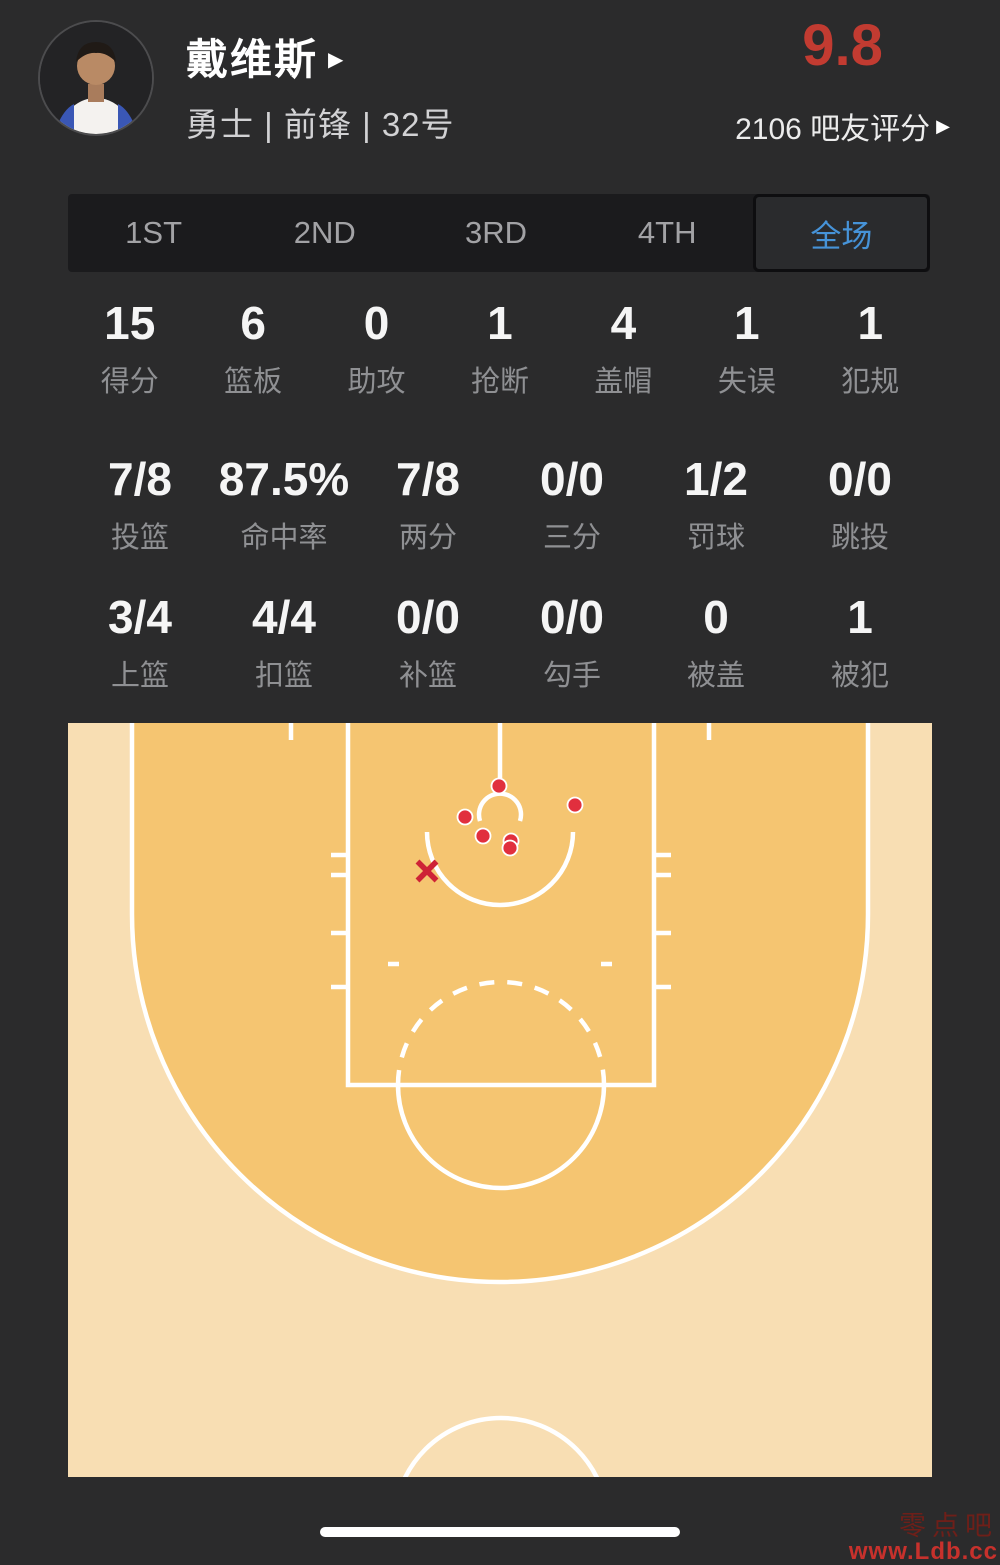 This screenshot has height=1565, width=1000. I want to click on stat-item: 0/0 三分, so click(572, 505).